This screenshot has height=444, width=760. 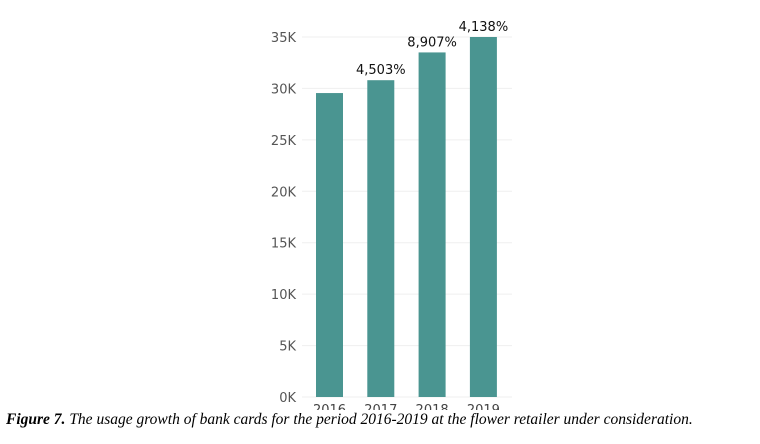 What do you see at coordinates (36, 419) in the screenshot?
I see `caption-label: Figure 7.` at bounding box center [36, 419].